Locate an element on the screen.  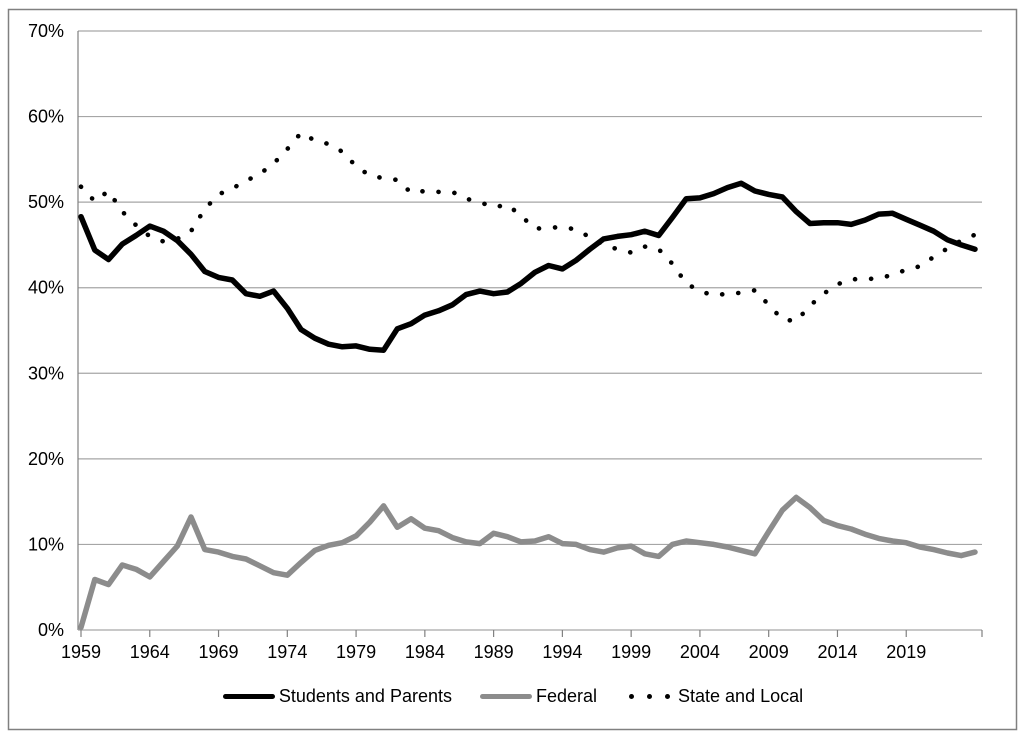
y-axis-label: 0% is located at coordinates (51, 630).